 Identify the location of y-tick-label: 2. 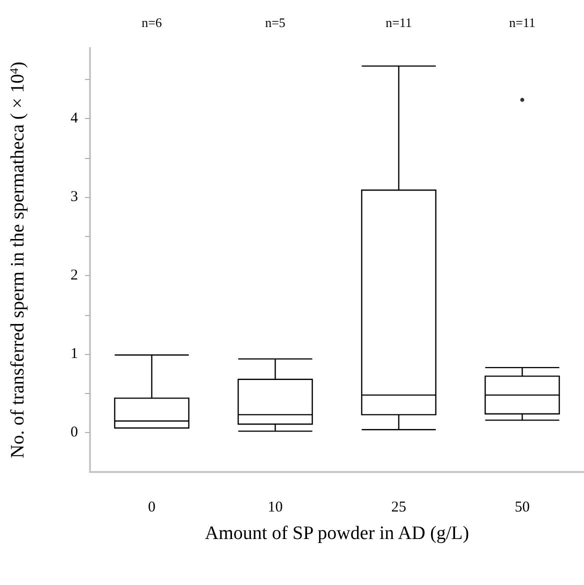
(74, 276).